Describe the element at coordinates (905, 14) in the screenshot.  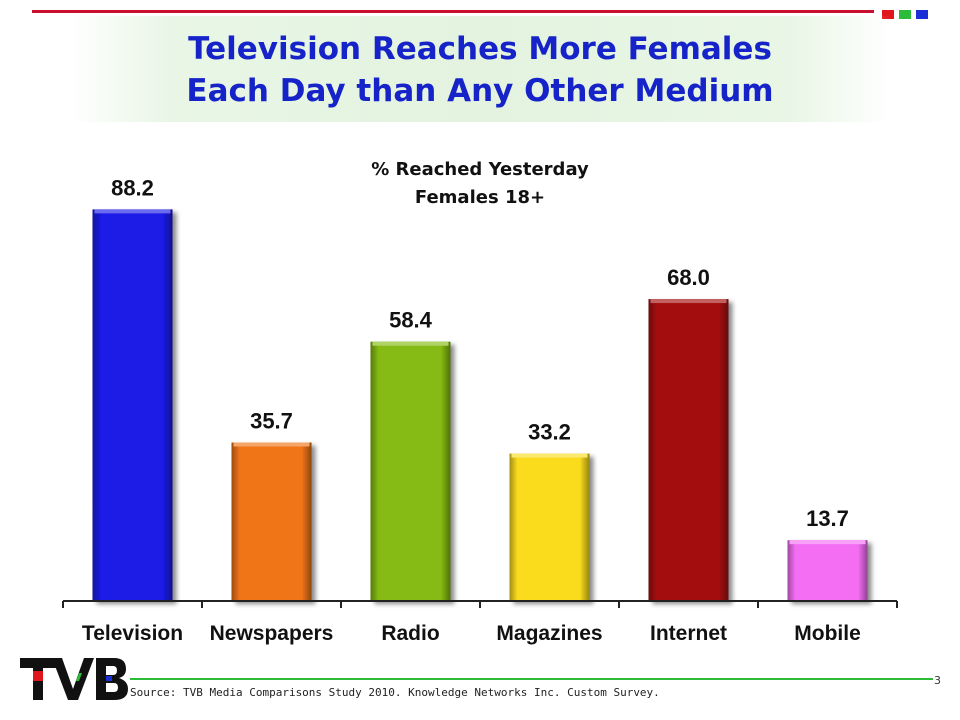
I see `green-square-icon` at that location.